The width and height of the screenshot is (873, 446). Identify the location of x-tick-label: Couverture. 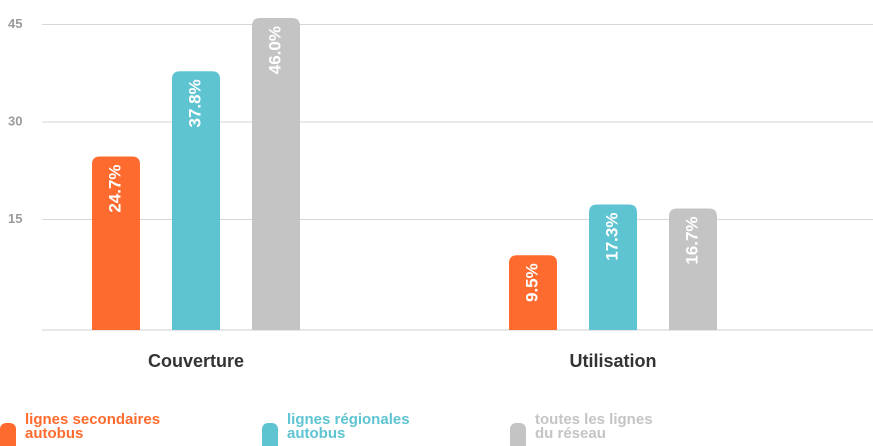
(196, 361).